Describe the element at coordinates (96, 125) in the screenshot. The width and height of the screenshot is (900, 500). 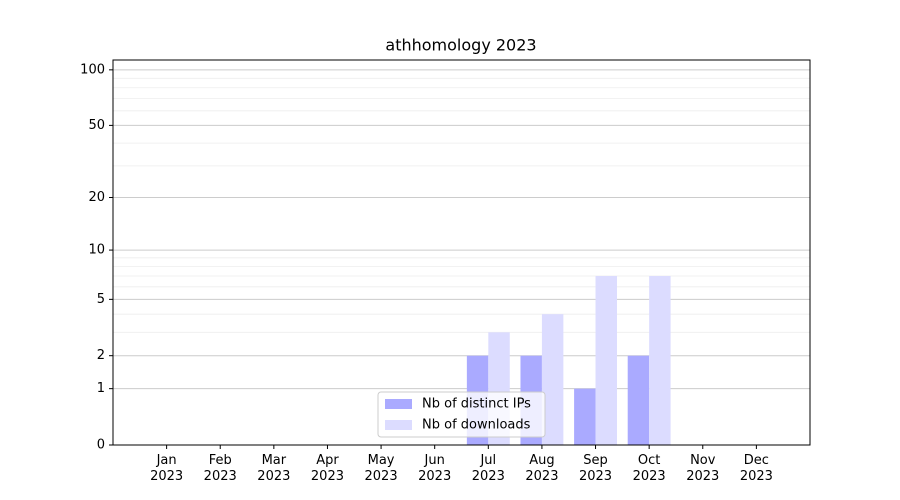
I see `y-tick-label: 50` at that location.